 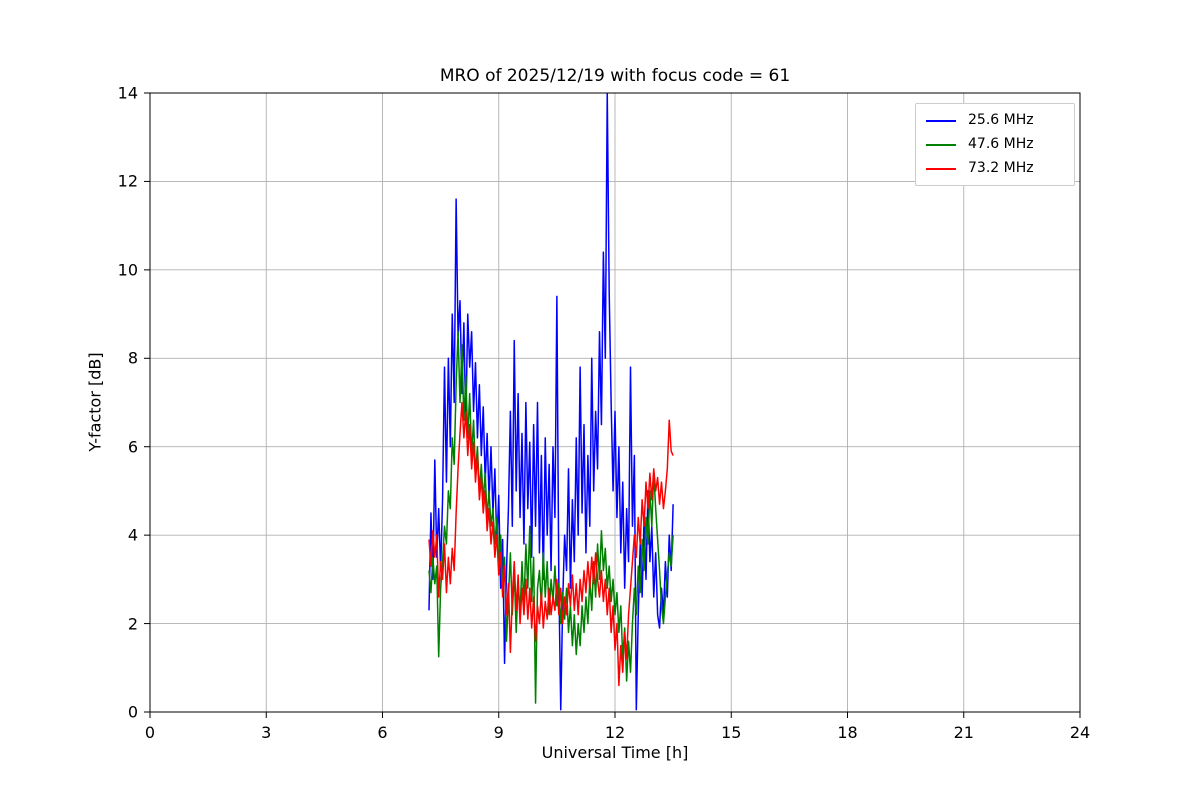 I want to click on legend: 25.6 MHz 47.6 MHz 73.2 MHz, so click(x=995, y=144).